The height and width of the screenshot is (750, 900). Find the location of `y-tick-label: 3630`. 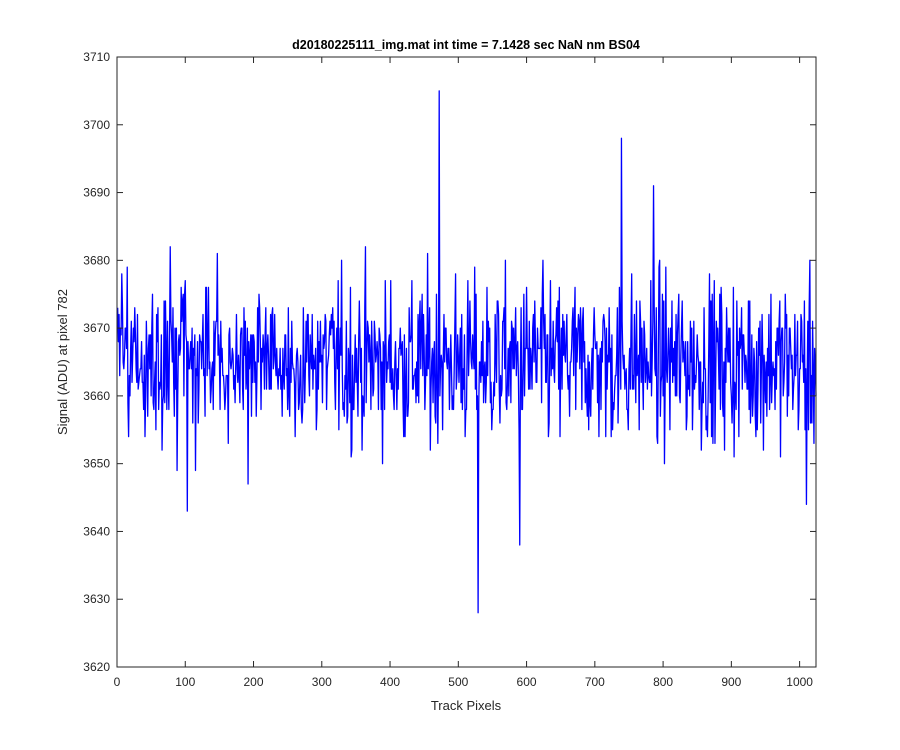

y-tick-label: 3630 is located at coordinates (96, 599).